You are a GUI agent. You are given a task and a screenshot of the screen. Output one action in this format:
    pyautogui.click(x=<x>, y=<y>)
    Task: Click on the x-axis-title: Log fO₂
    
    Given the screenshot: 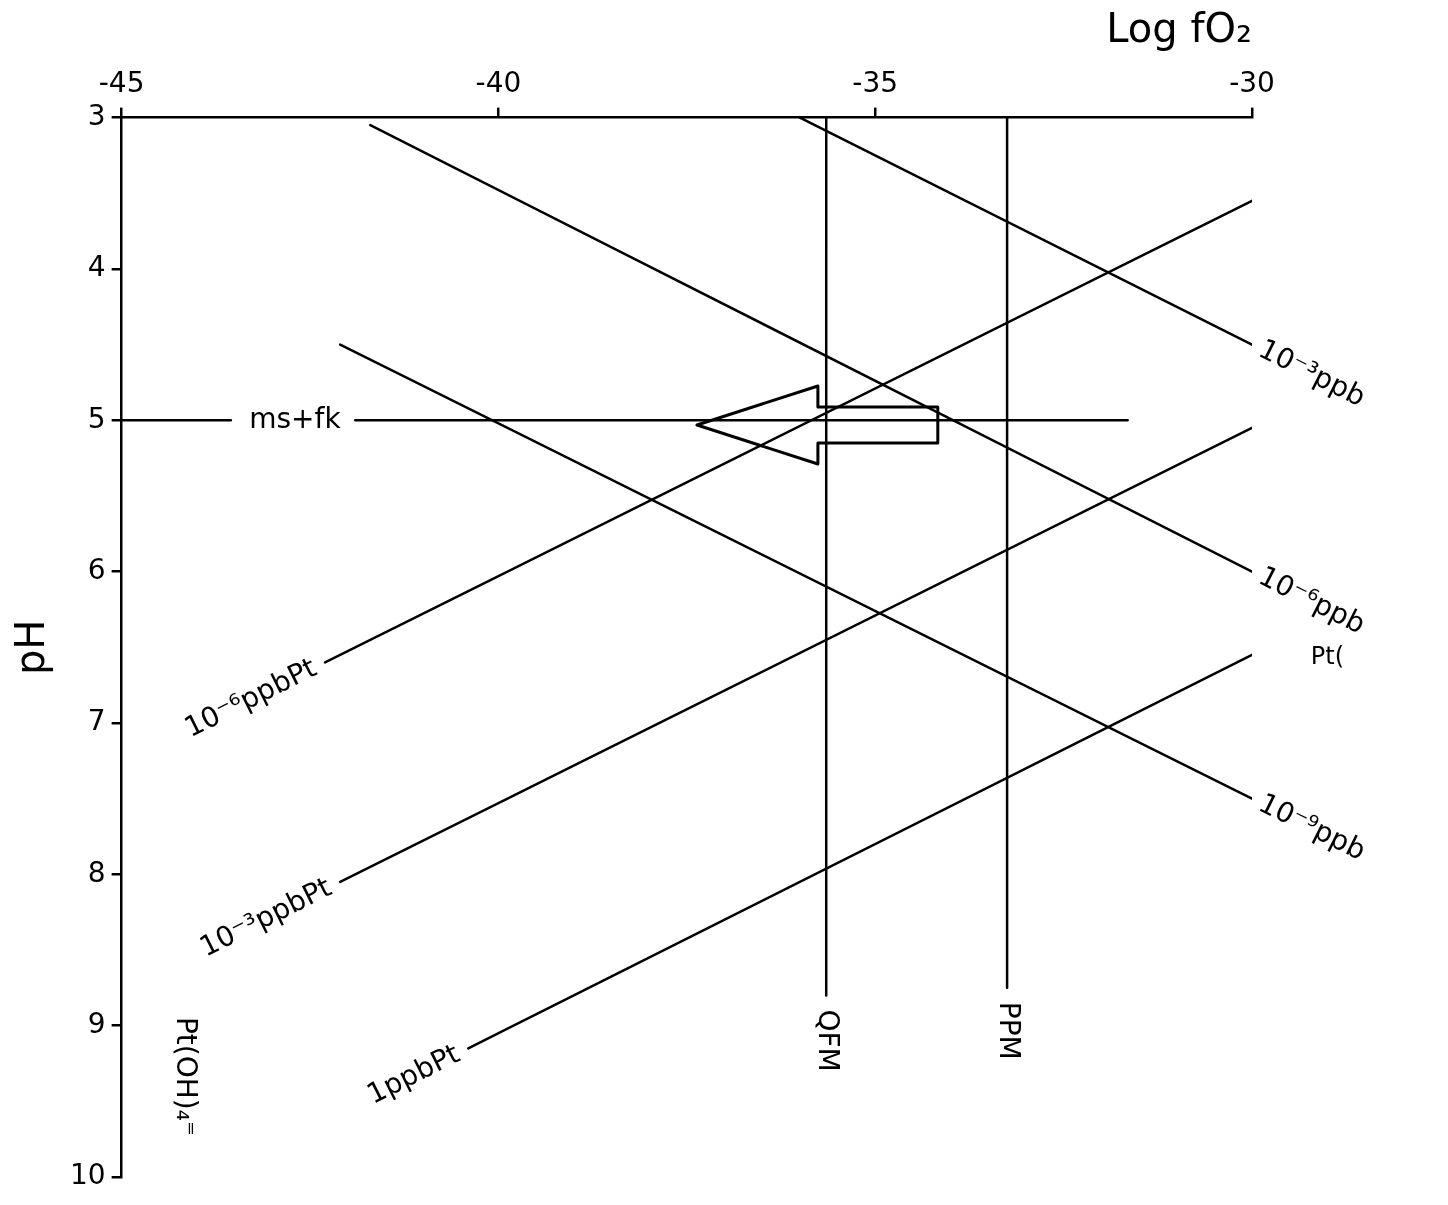 What is the action you would take?
    pyautogui.click(x=1179, y=28)
    